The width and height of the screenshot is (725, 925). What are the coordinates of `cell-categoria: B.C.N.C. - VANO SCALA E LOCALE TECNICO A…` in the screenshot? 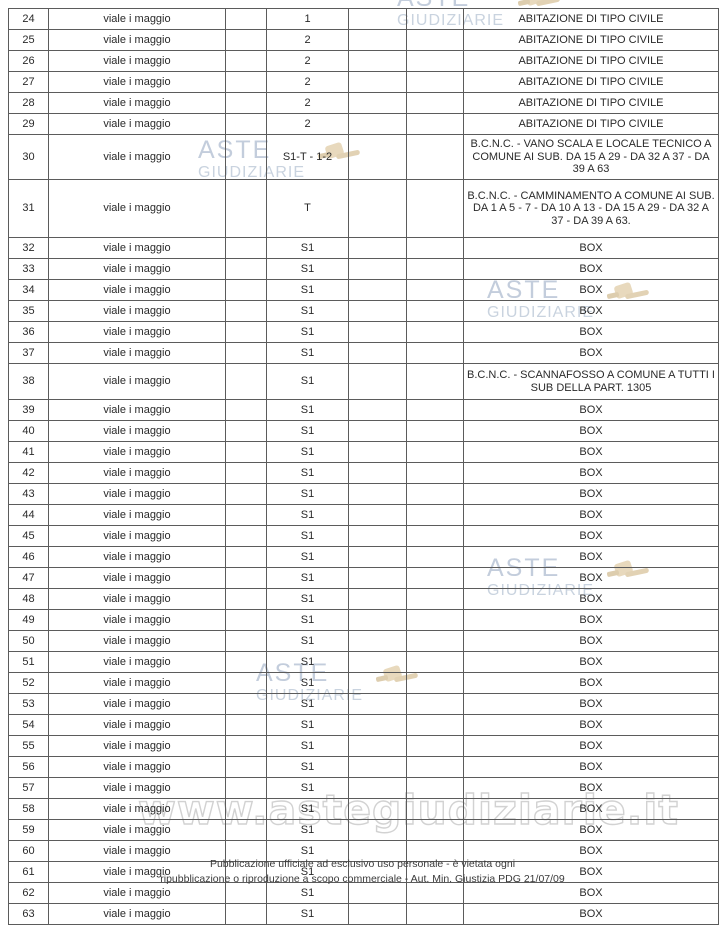 It's located at (591, 157).